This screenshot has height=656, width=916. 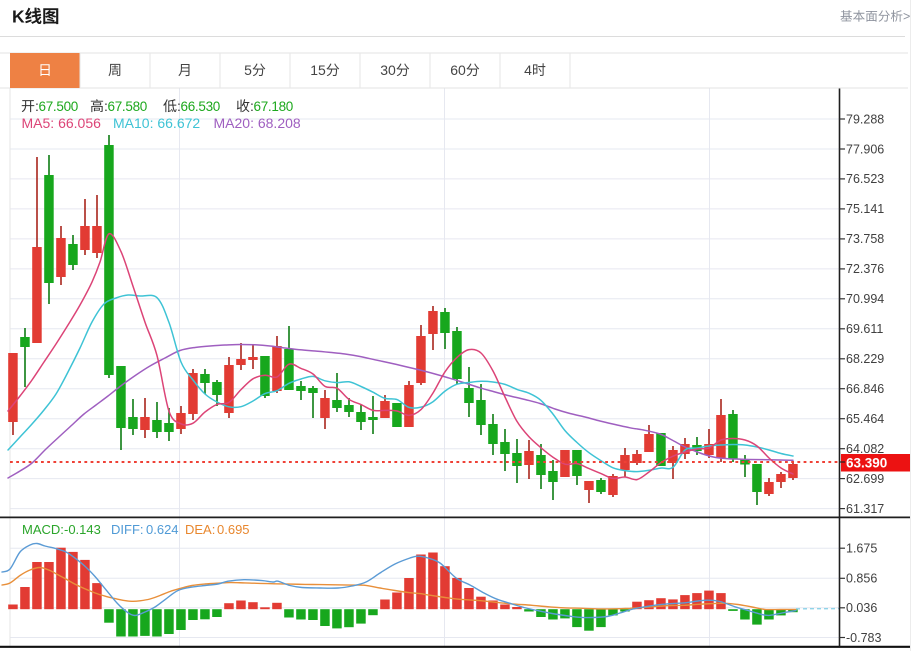 I want to click on svg-text: 68.229, so click(x=865, y=359).